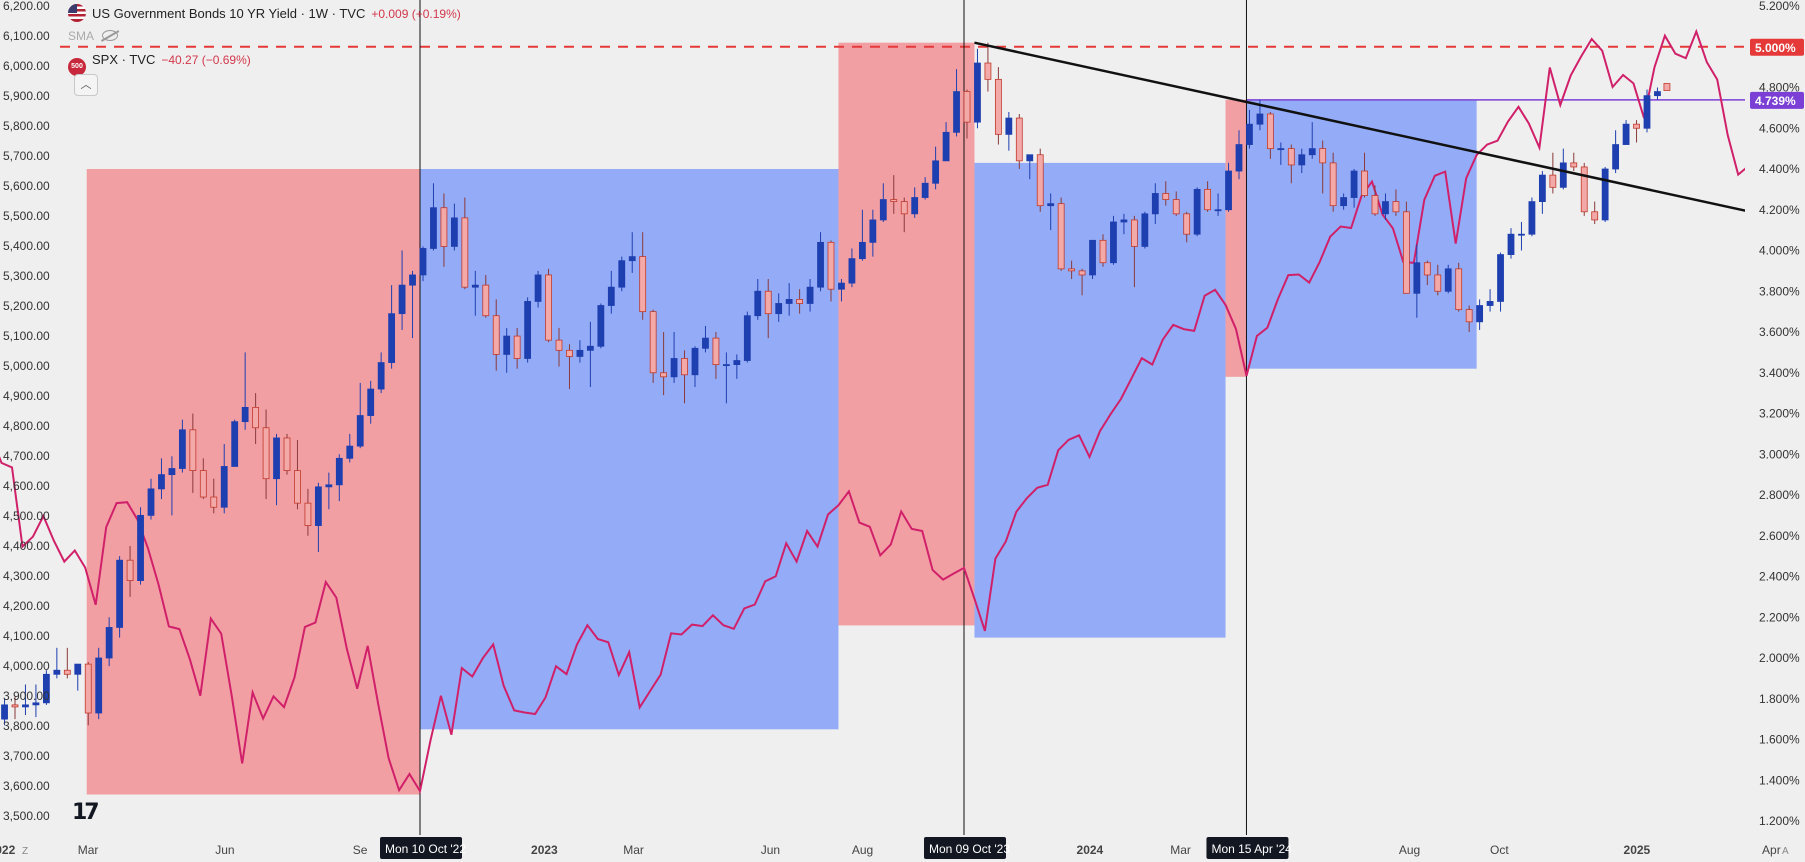  I want to click on sma-legend: SMA, so click(93, 35).